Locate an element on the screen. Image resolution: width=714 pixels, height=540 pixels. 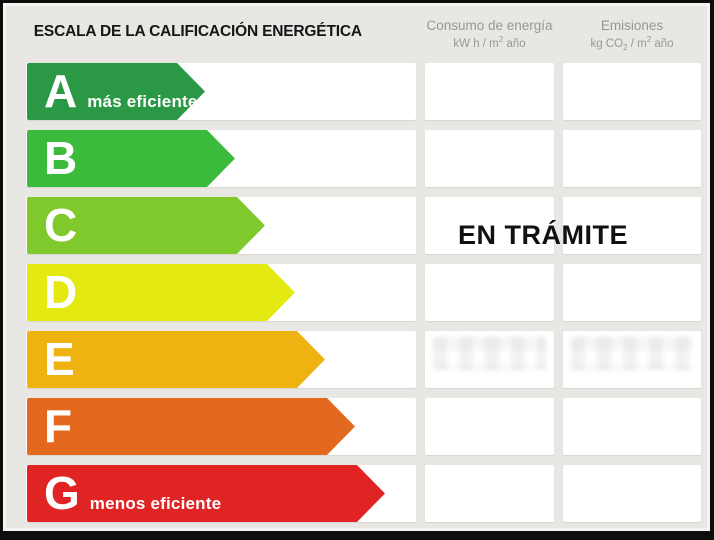
rating-row-E: E is located at coordinates (363, 359).